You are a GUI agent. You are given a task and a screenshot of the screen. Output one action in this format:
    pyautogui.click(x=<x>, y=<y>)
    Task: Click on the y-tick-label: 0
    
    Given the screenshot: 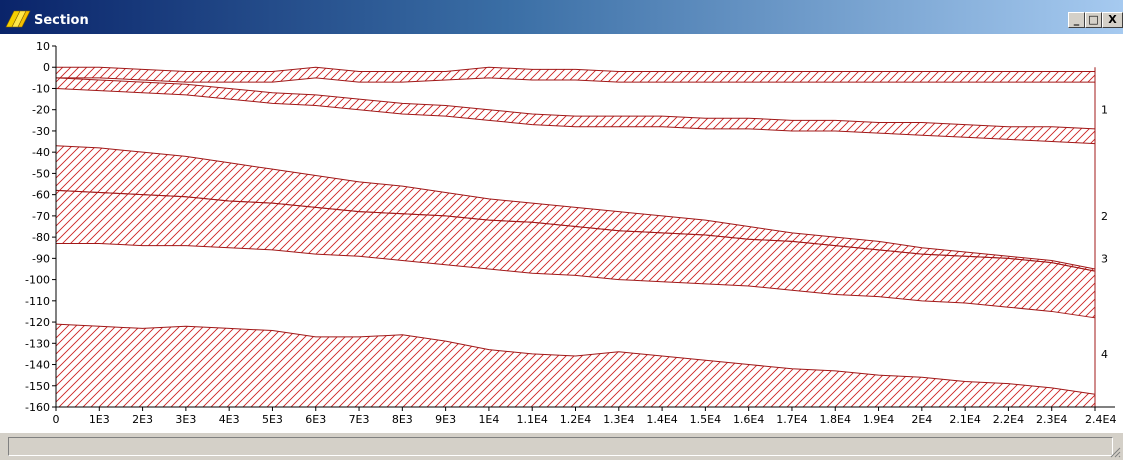 What is the action you would take?
    pyautogui.click(x=46, y=67)
    